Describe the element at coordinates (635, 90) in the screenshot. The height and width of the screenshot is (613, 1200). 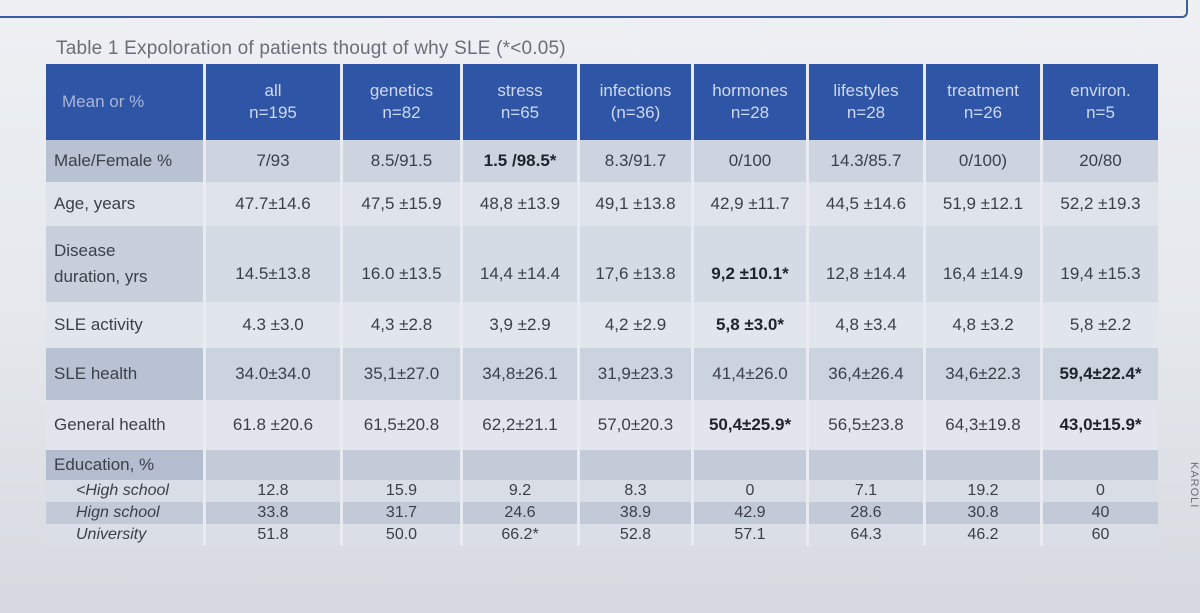
I see `header-label: infections` at that location.